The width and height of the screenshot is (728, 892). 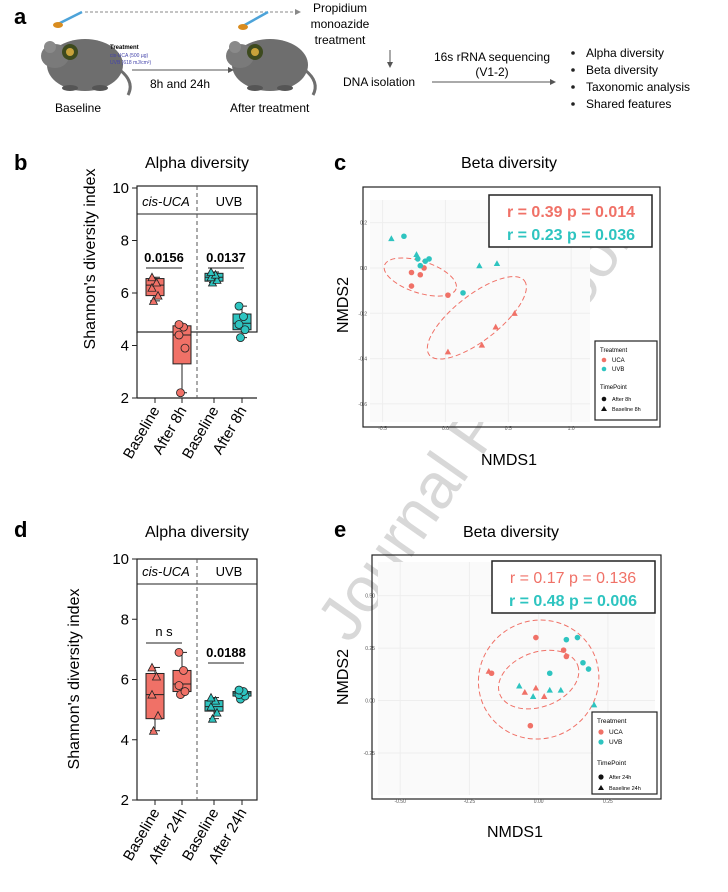 What do you see at coordinates (129, 56) in the screenshot?
I see `treatment-line-1: cis-UCA (500 µg)` at bounding box center [129, 56].